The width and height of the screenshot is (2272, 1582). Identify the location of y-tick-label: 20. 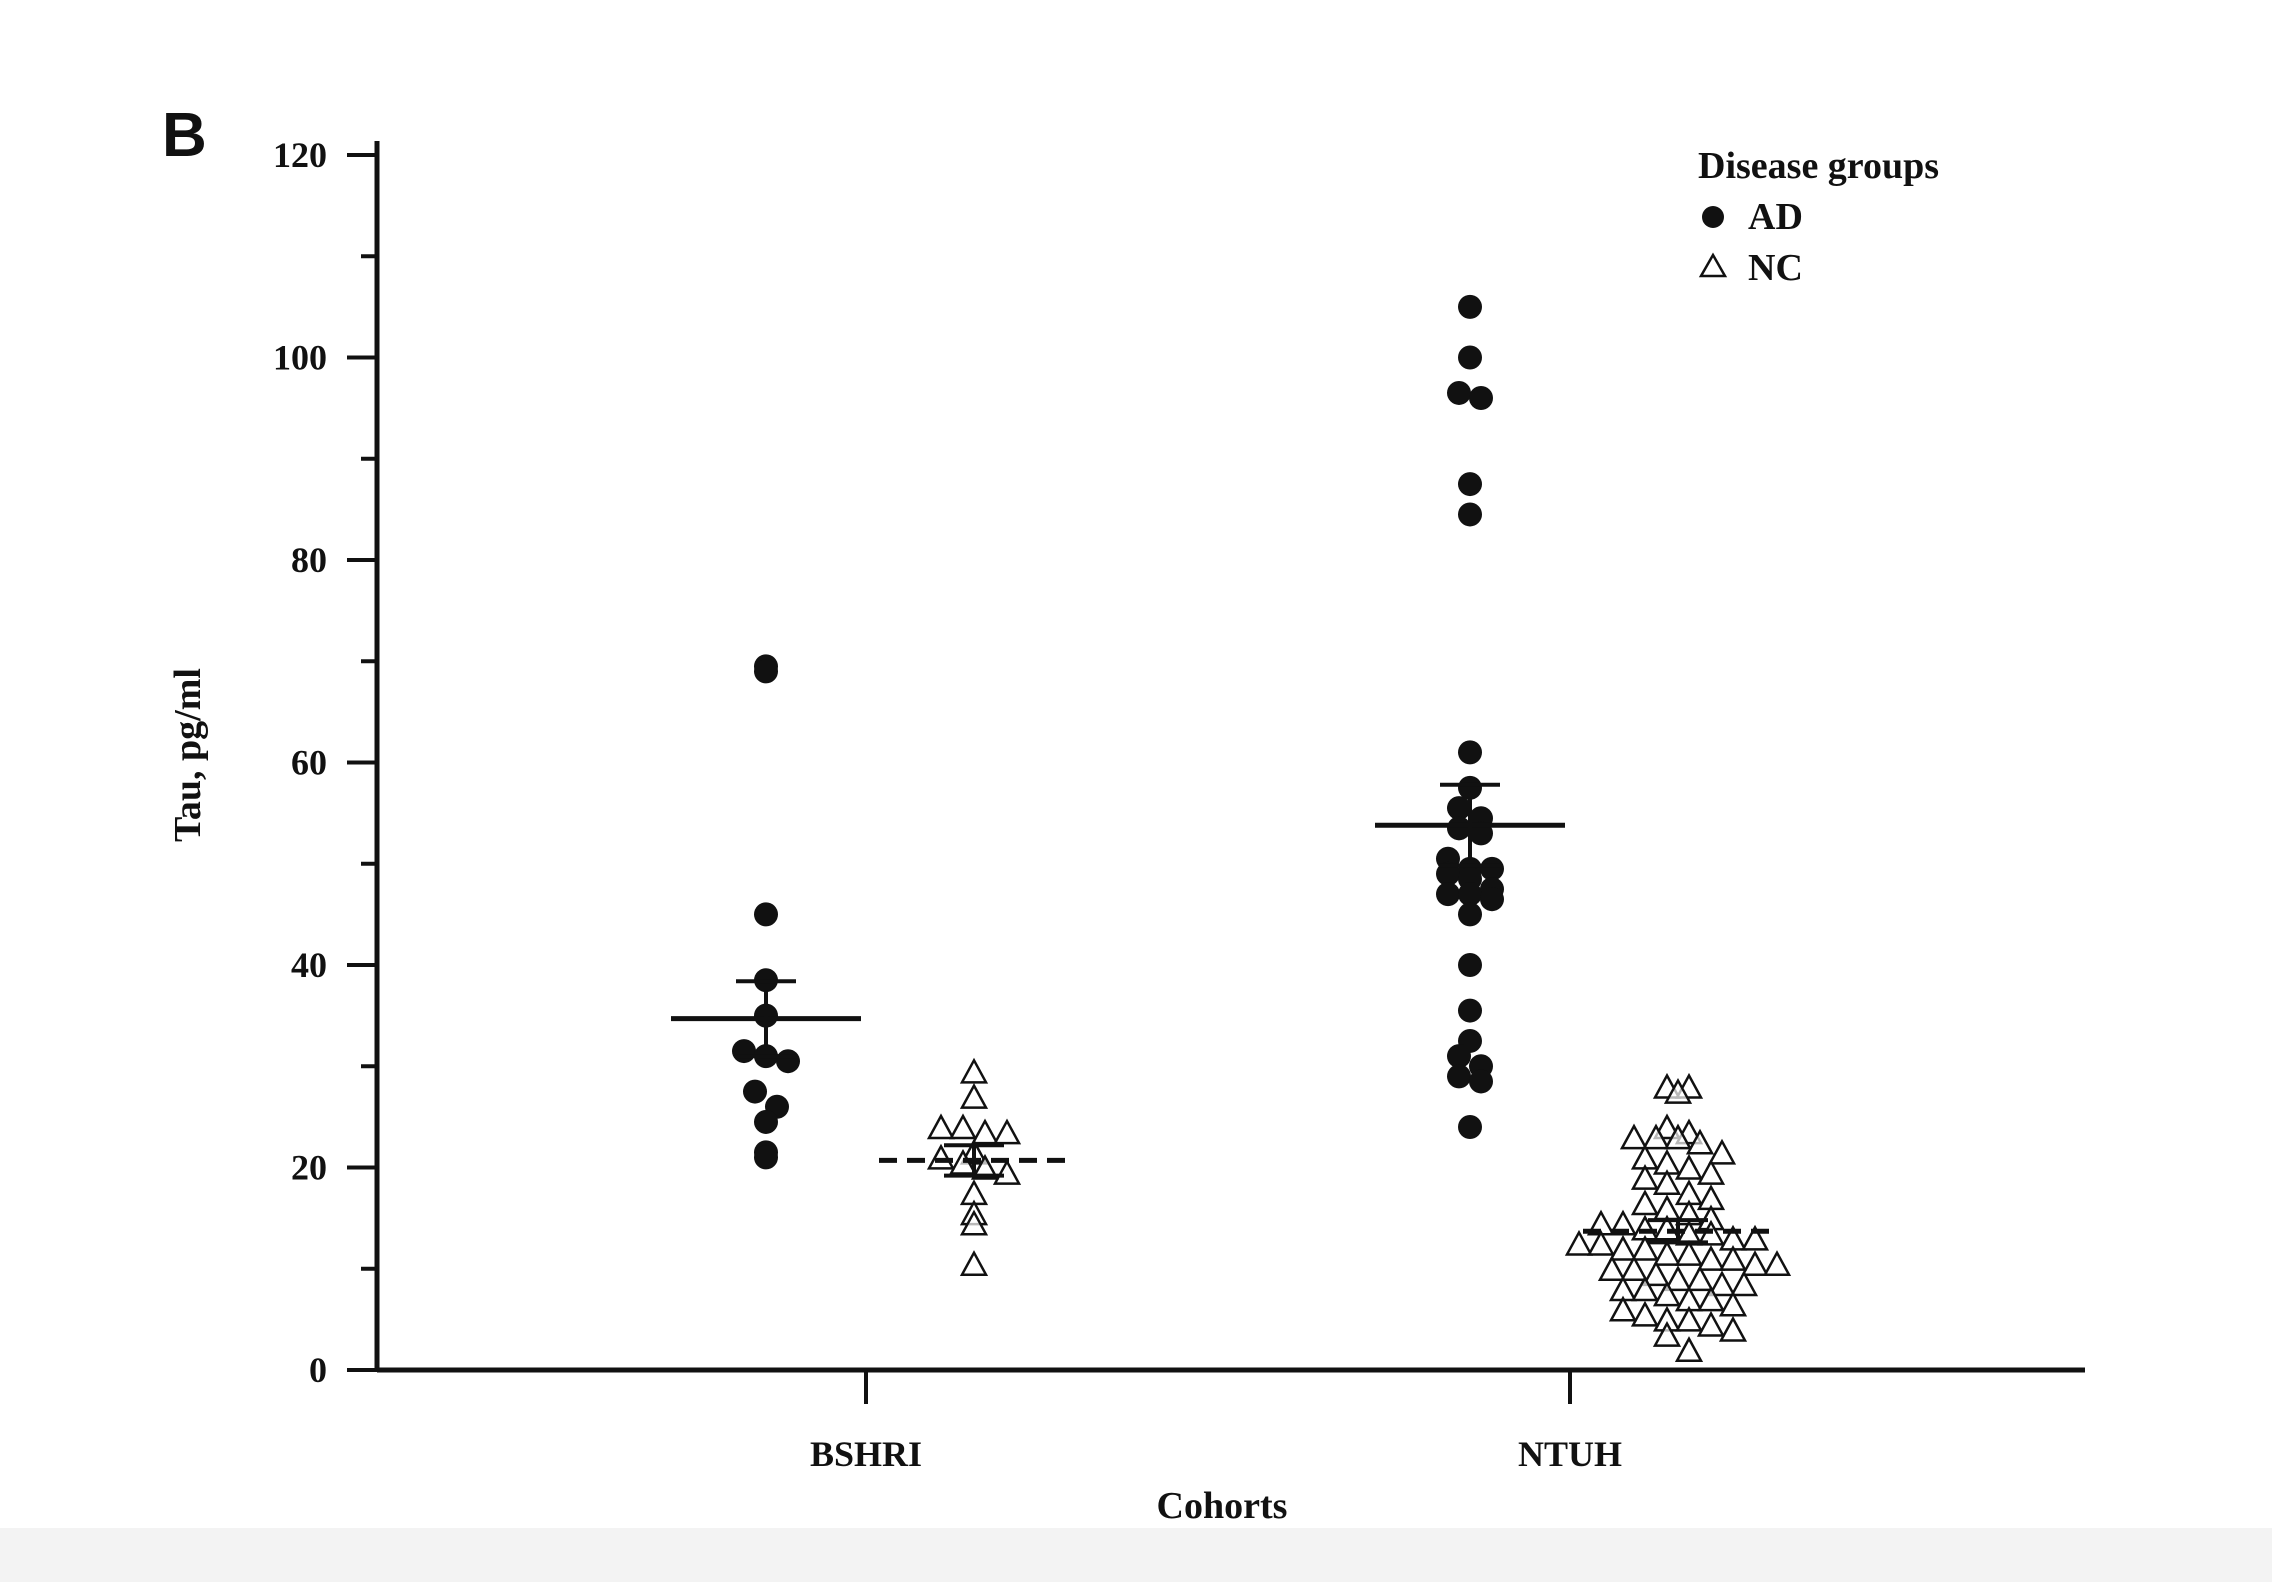
(309, 1168).